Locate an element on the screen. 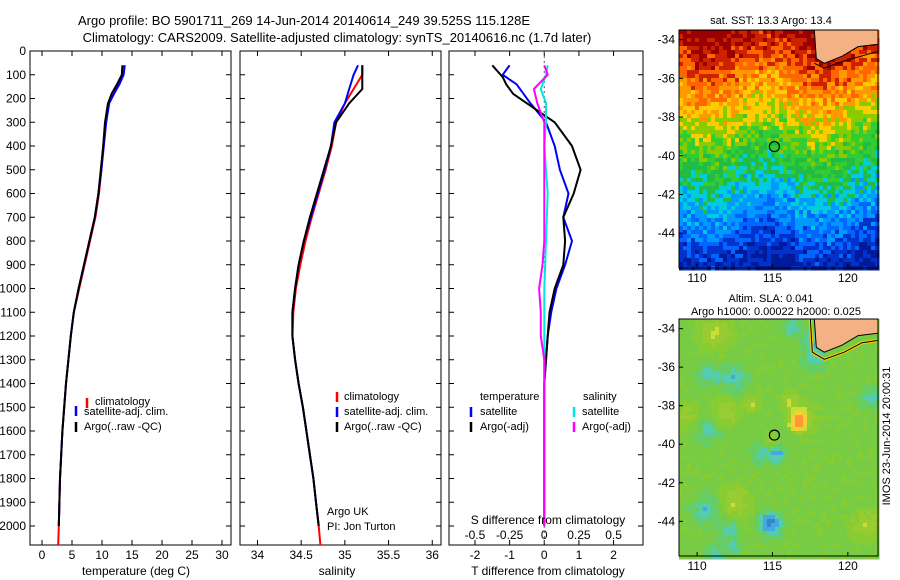 The image size is (900, 580). x-tick-label: 30 is located at coordinates (222, 555).